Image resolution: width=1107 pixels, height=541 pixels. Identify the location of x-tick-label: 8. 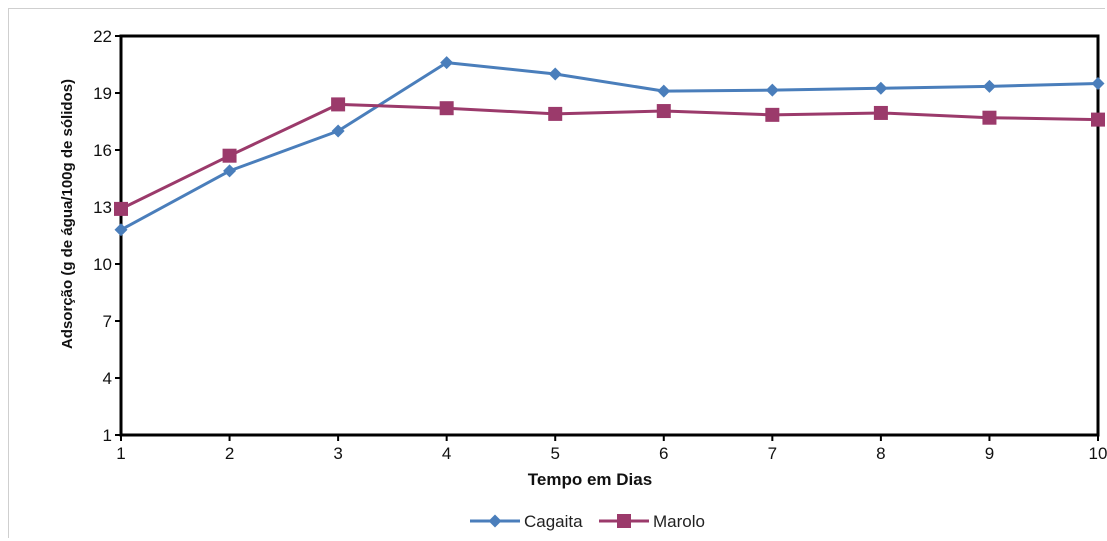
(880, 453).